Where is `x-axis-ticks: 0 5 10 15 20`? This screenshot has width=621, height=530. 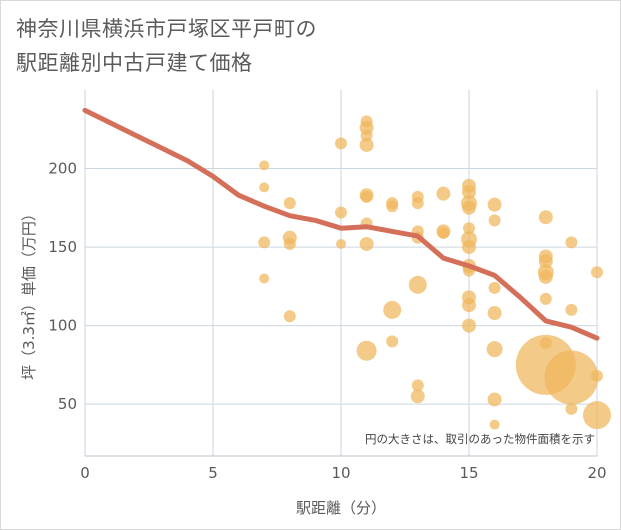 x-axis-ticks: 0 5 10 15 20 is located at coordinates (343, 473).